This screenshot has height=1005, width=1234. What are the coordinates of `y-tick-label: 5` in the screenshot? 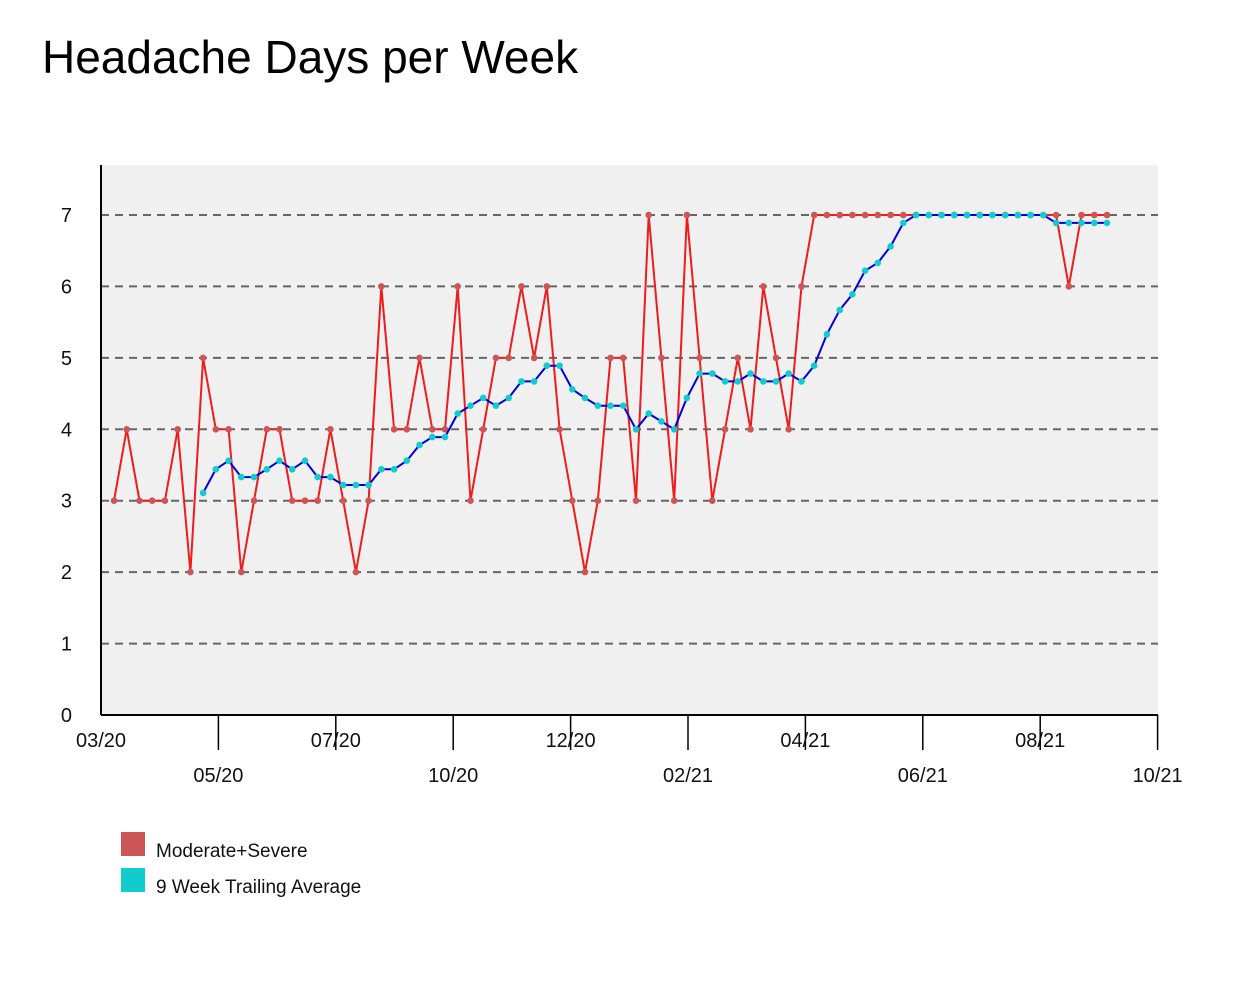 It's located at (66, 359).